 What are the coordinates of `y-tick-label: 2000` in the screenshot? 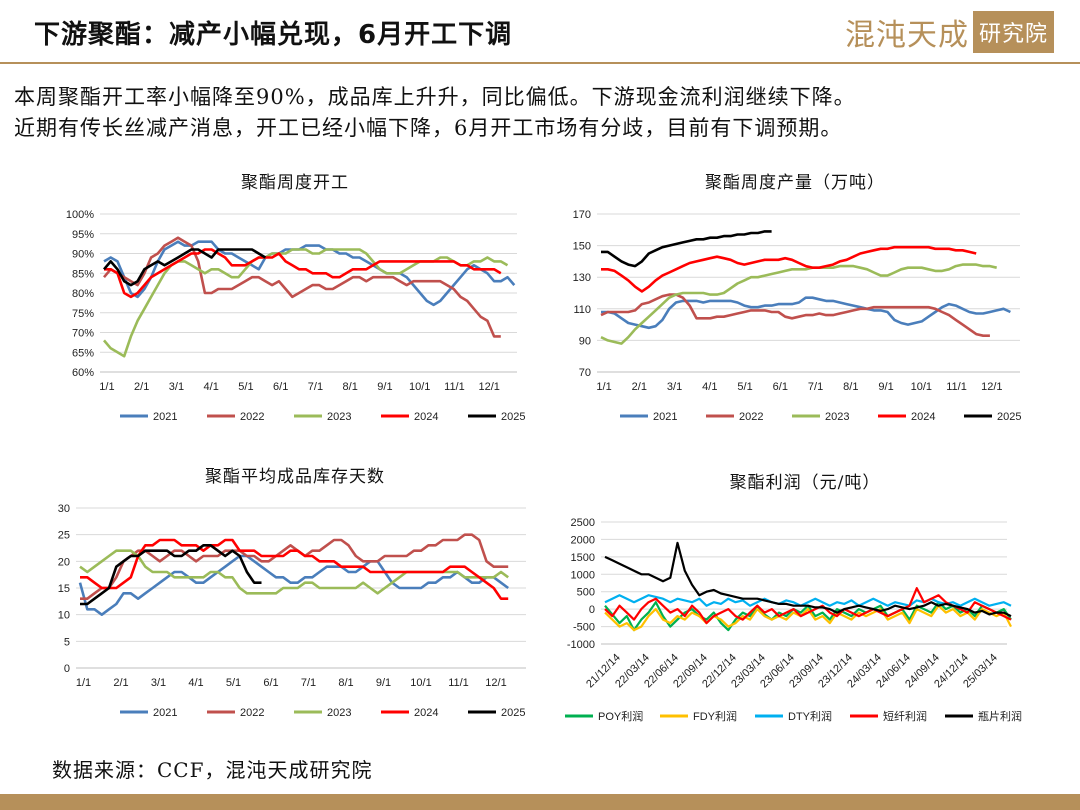 It's located at (583, 540).